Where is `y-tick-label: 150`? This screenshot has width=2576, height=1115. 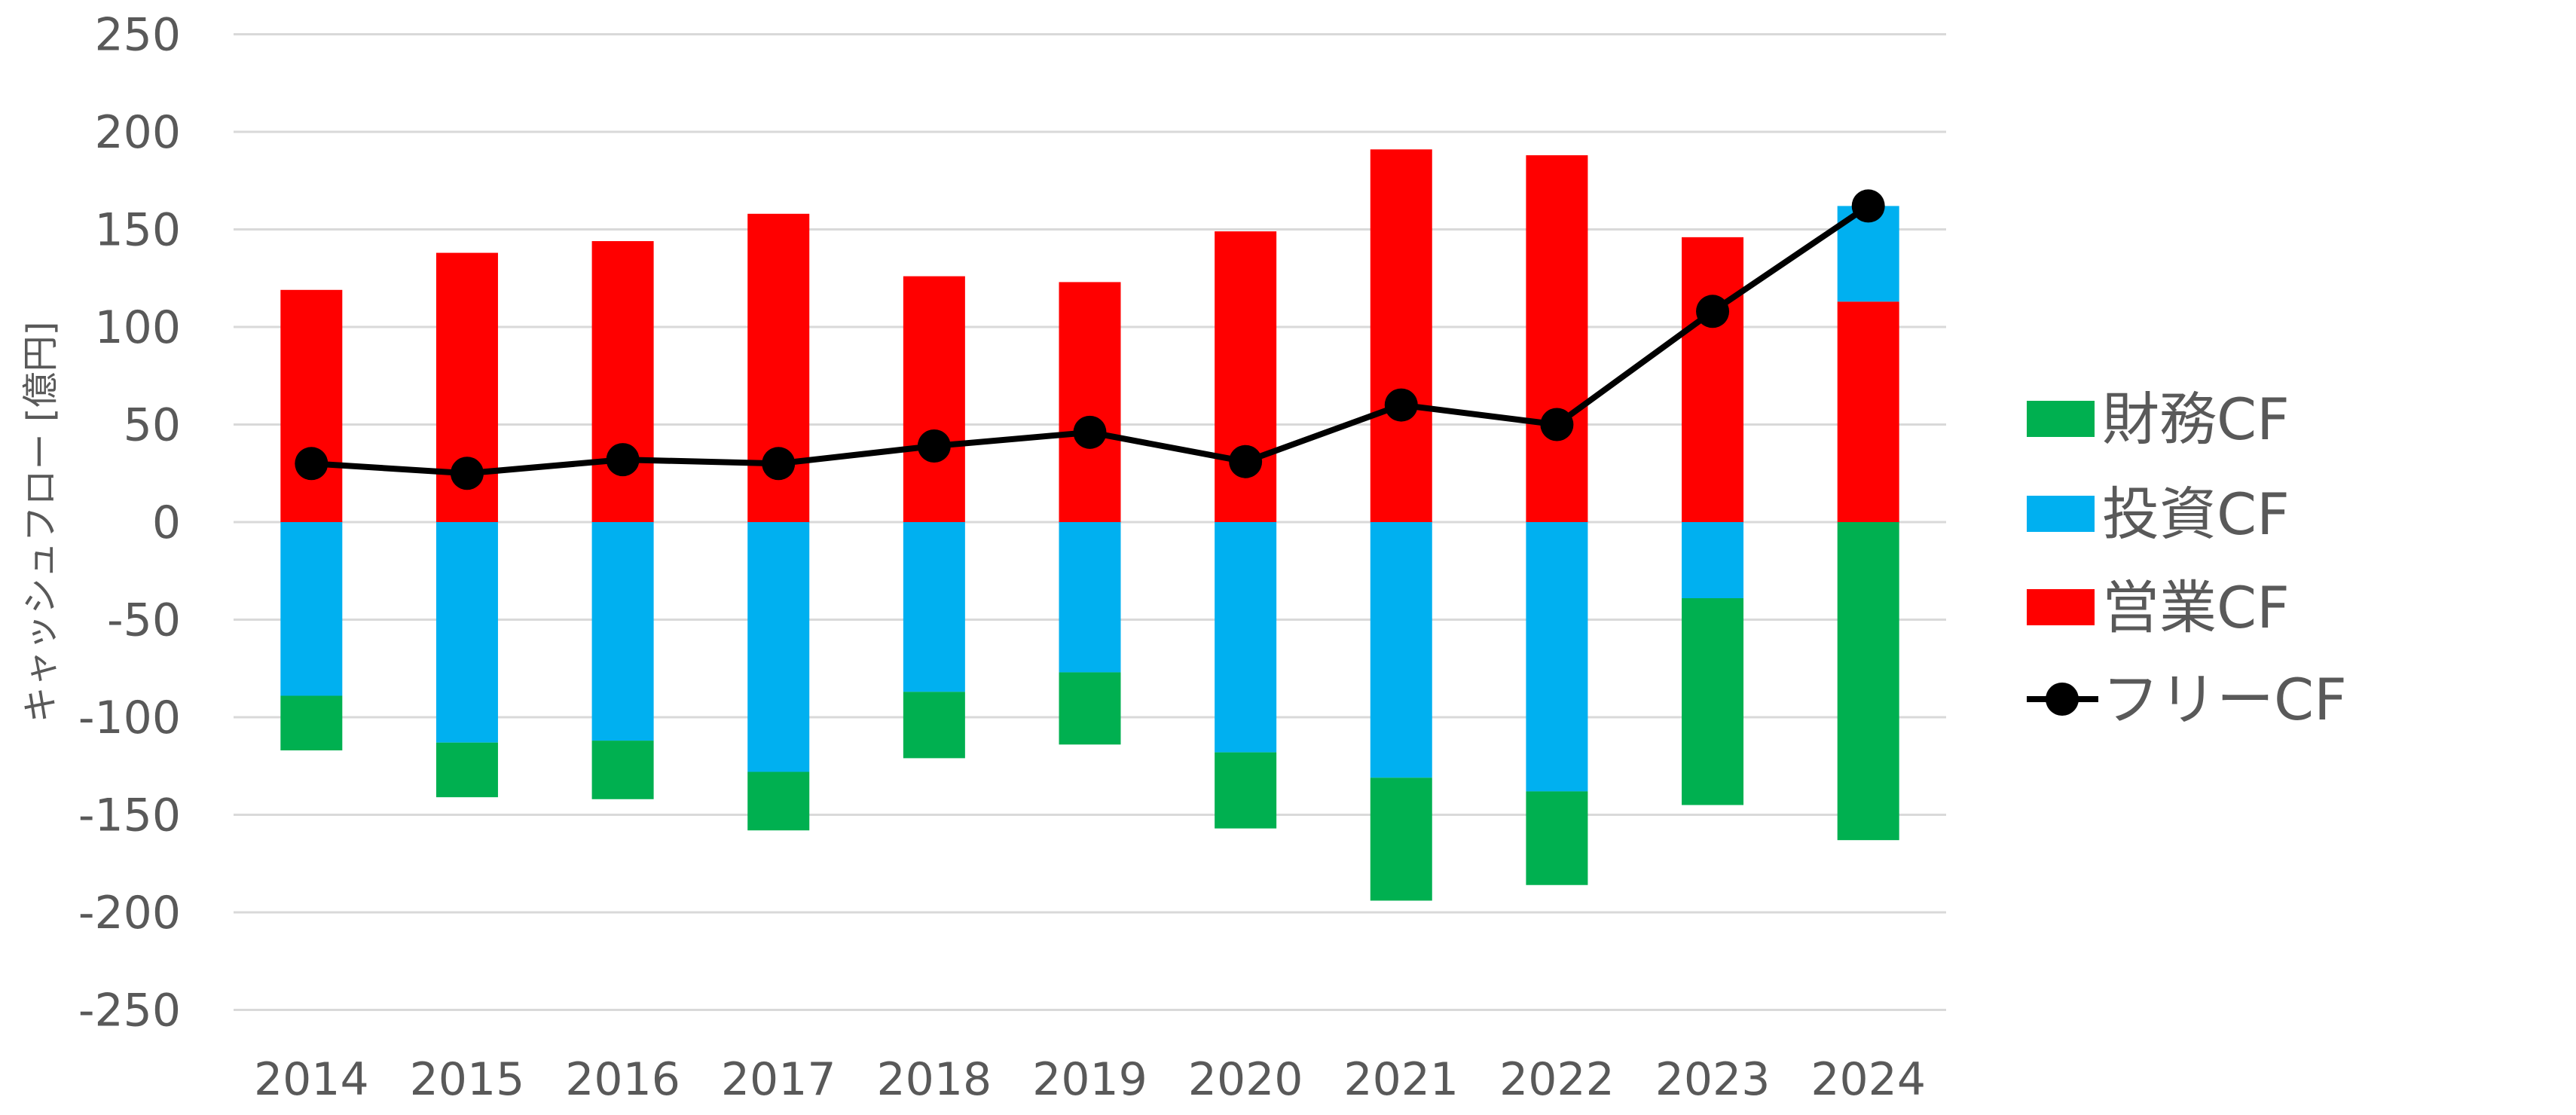 y-tick-label: 150 is located at coordinates (137, 230).